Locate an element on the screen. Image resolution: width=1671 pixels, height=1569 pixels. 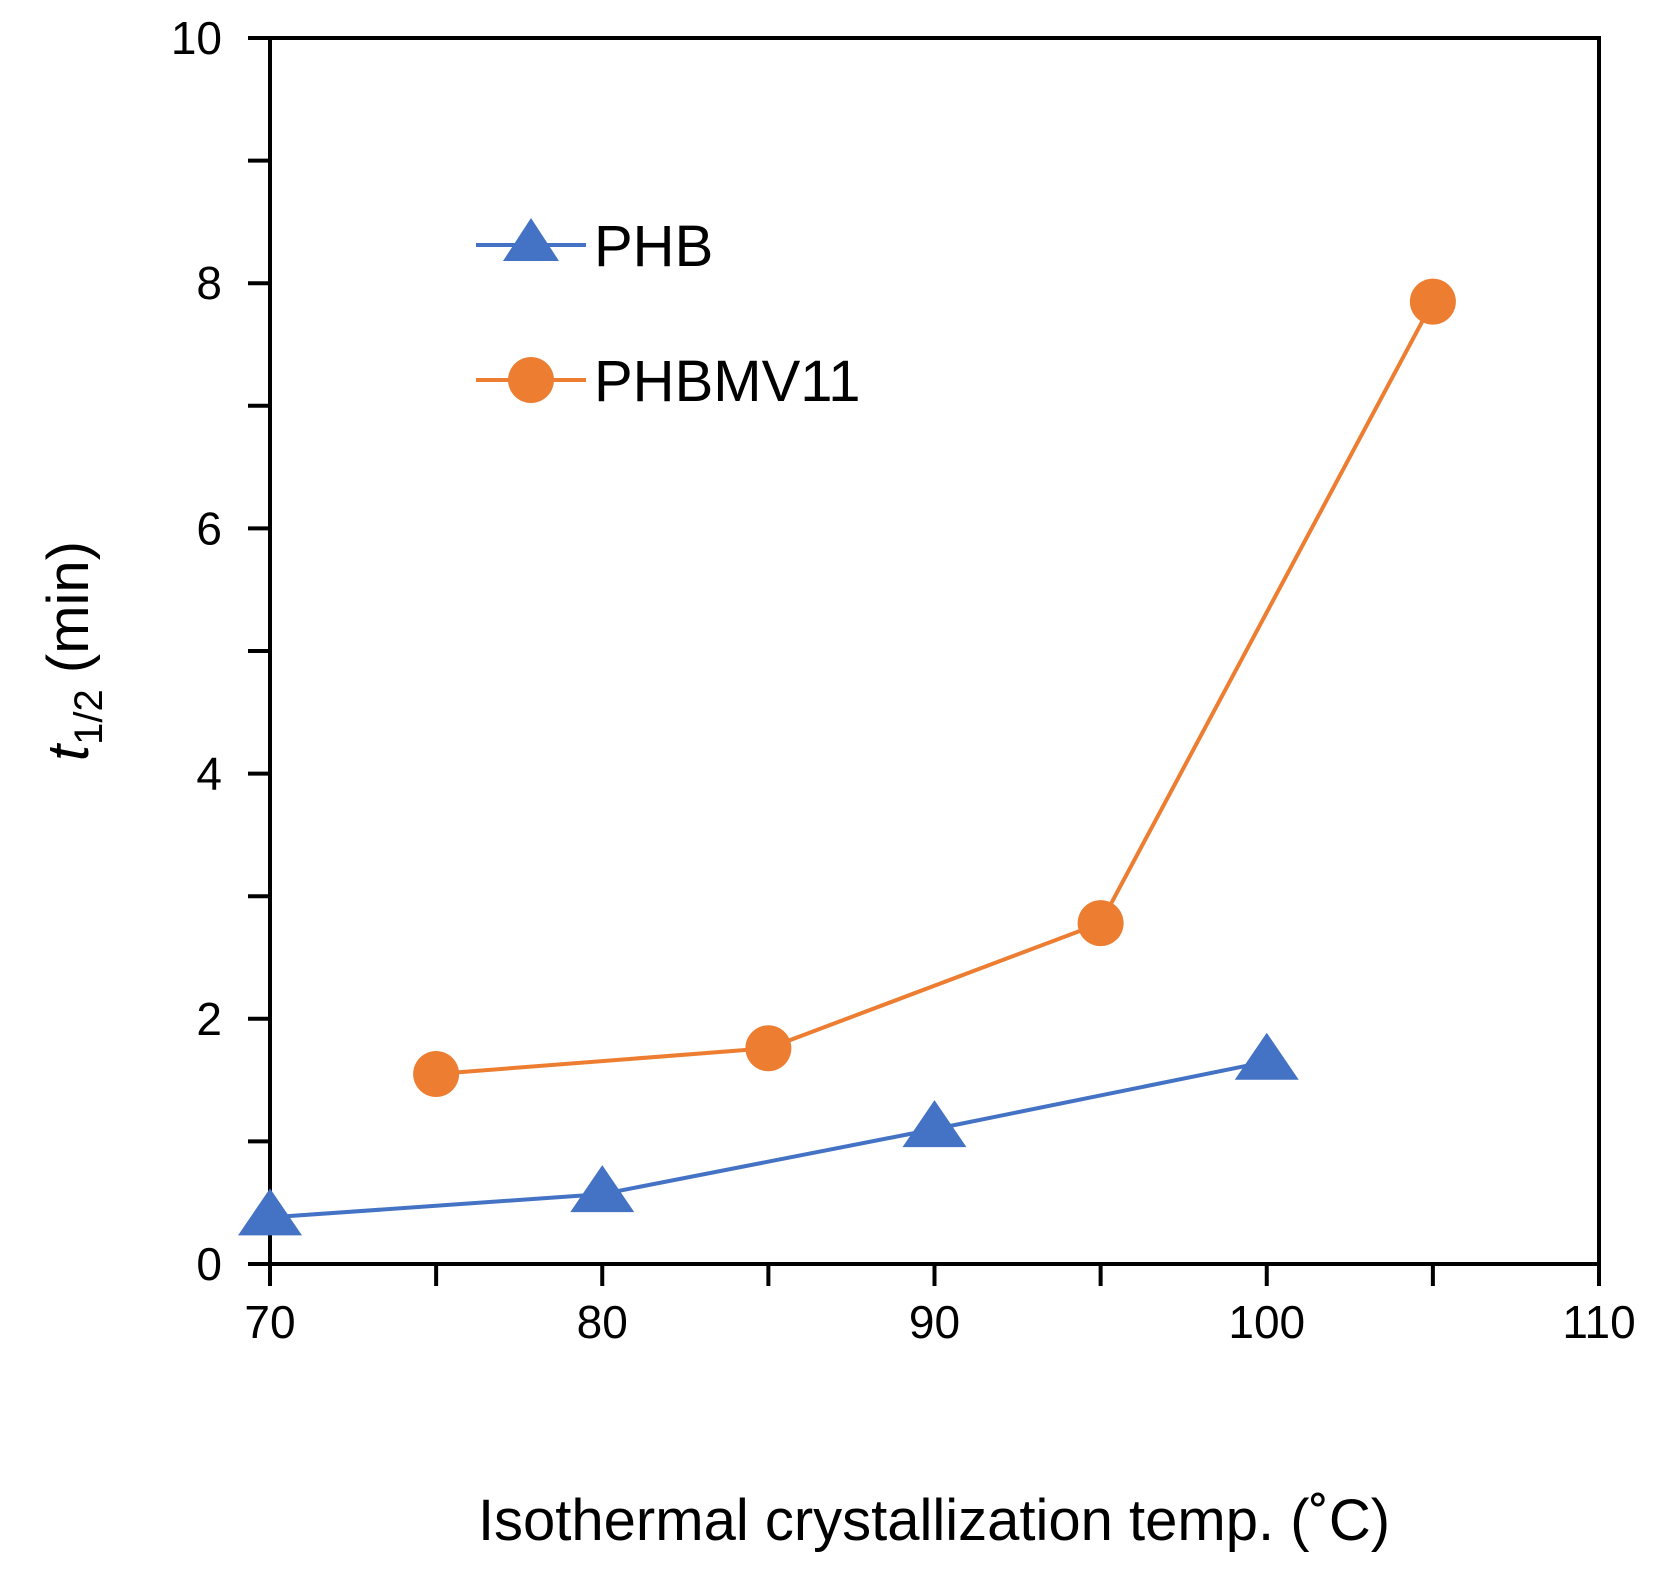
x-axis-tick-labels: 70 80 90 100 110 is located at coordinates (939, 1322).